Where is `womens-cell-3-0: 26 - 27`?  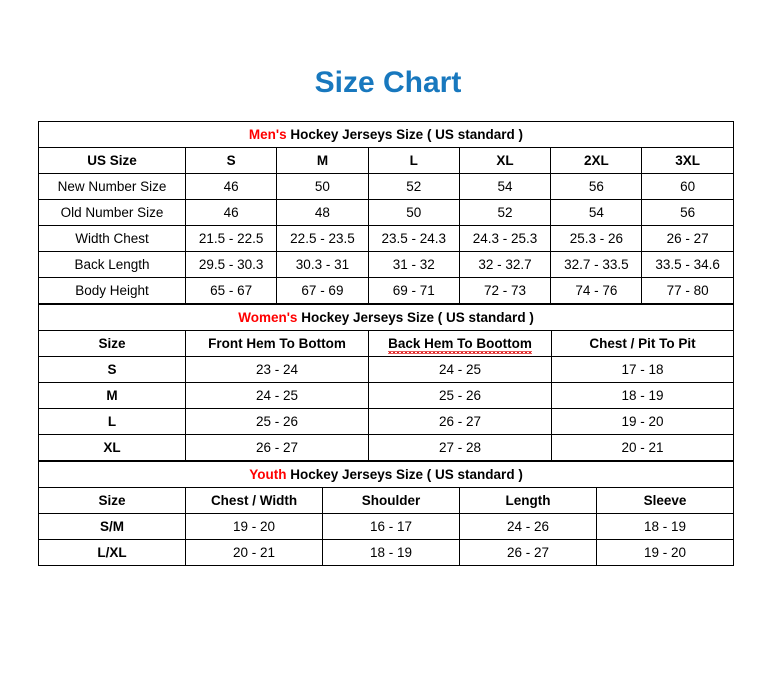
womens-cell-3-0: 26 - 27 is located at coordinates (277, 447).